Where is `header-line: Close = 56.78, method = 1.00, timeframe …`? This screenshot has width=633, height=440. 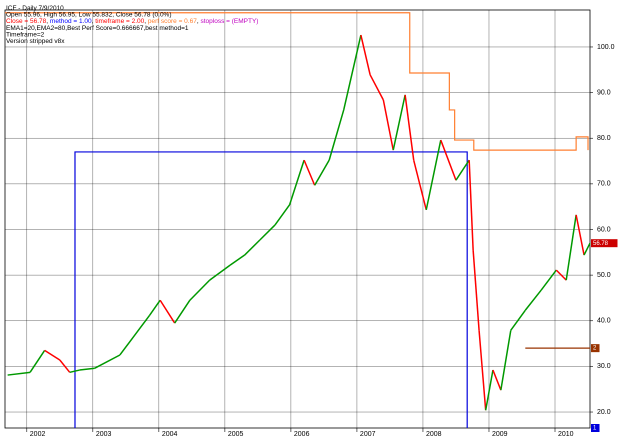
header-line: Close = 56.78, method = 1.00, timeframe … is located at coordinates (132, 21).